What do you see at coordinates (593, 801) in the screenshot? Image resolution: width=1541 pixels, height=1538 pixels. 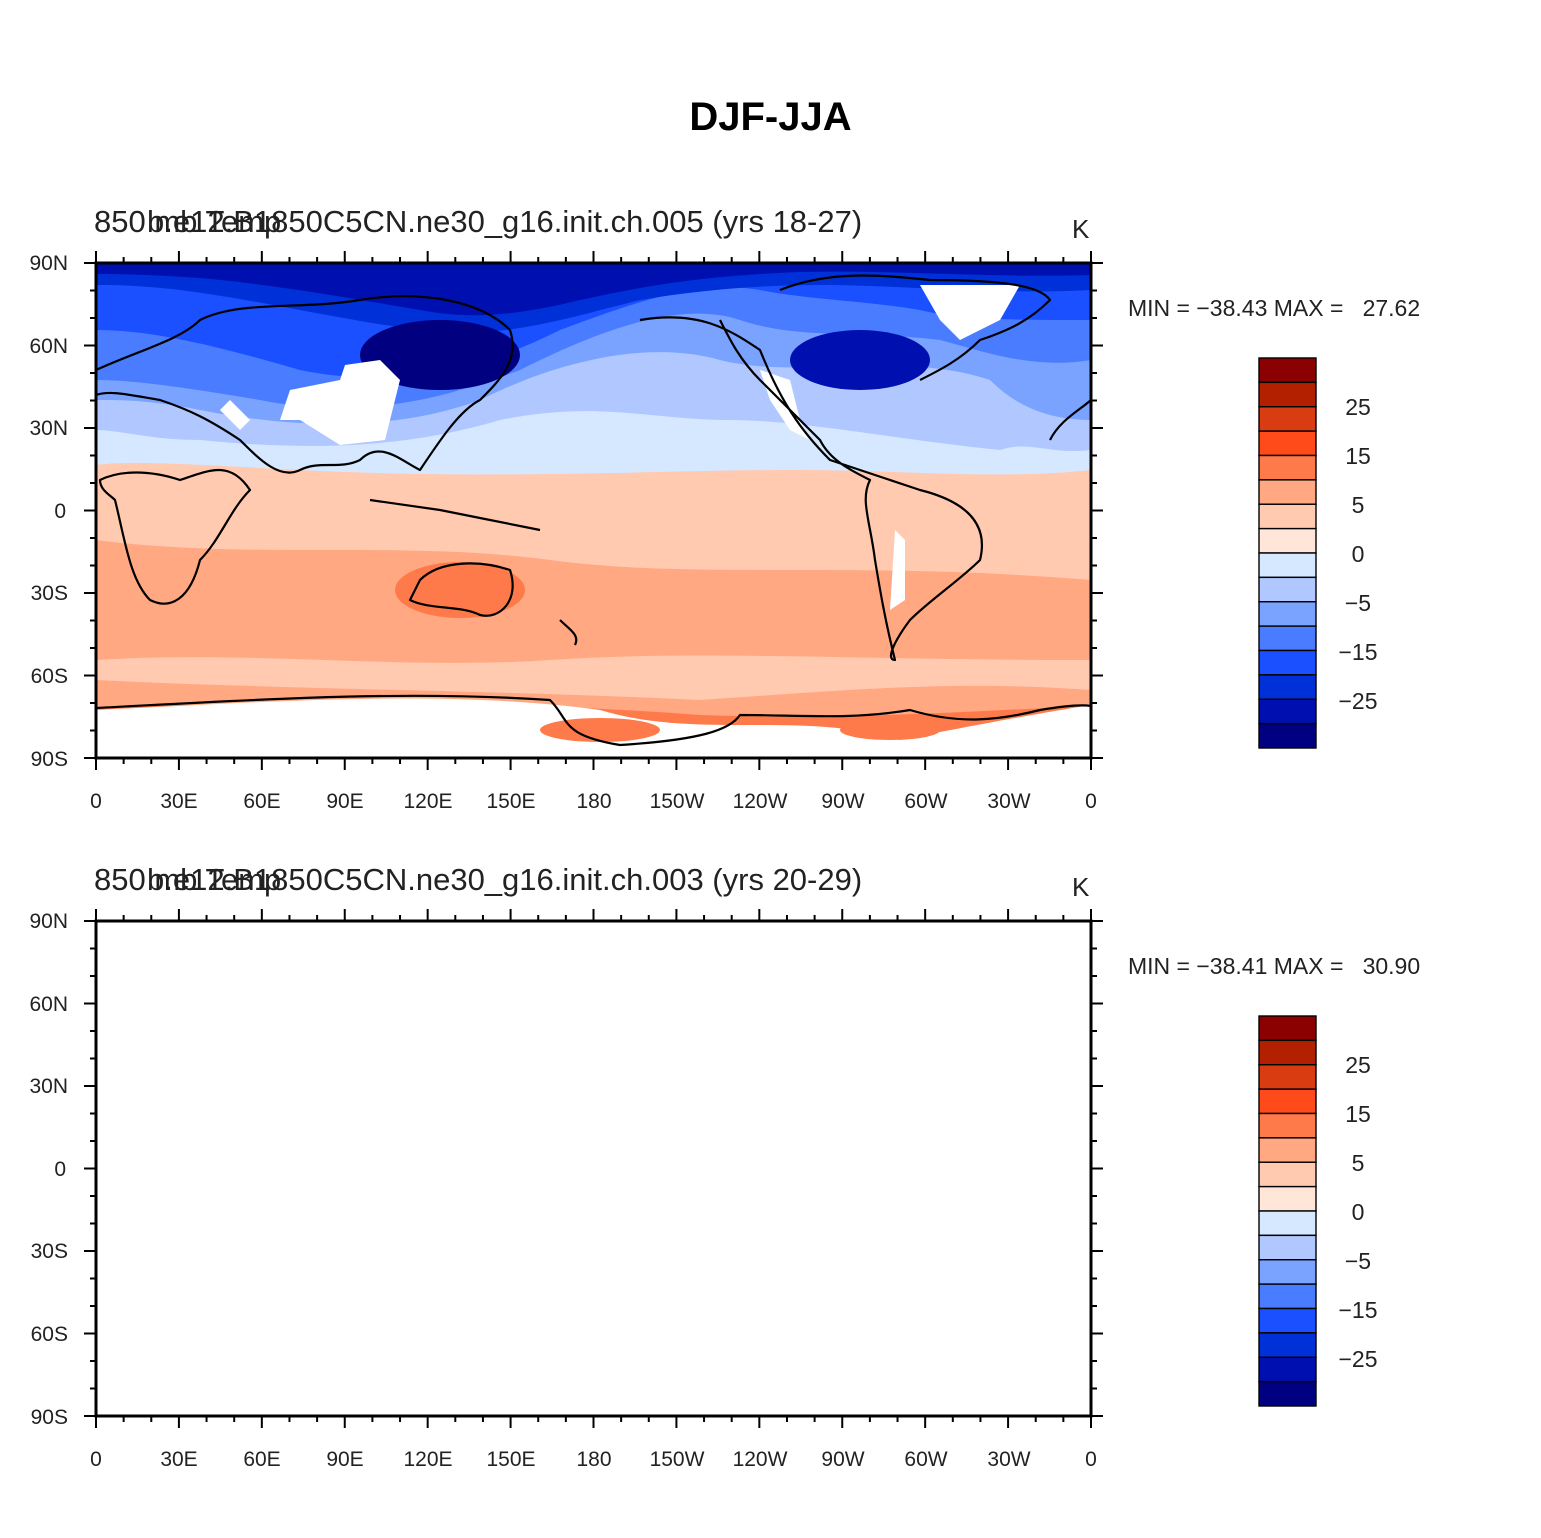 I see `panel-1-lon-label: 180` at bounding box center [593, 801].